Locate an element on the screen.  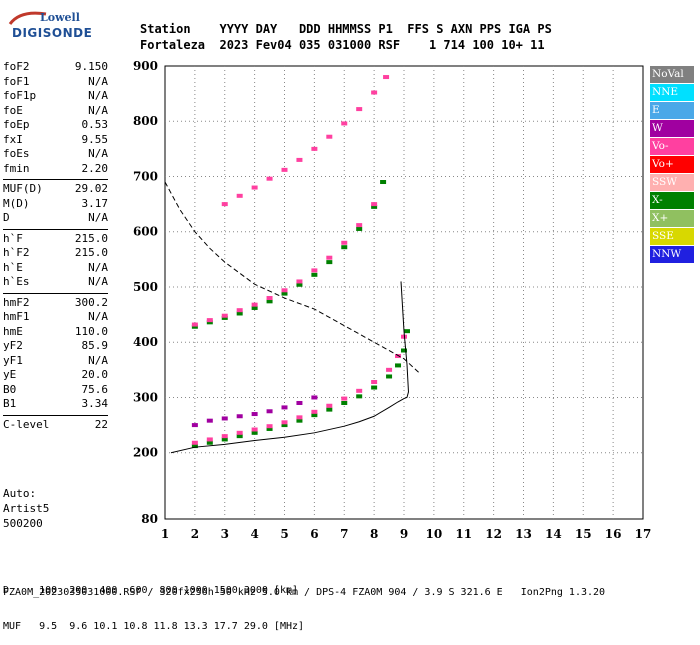
parameter-row: yE 20.0 is located at coordinates (55, 375).